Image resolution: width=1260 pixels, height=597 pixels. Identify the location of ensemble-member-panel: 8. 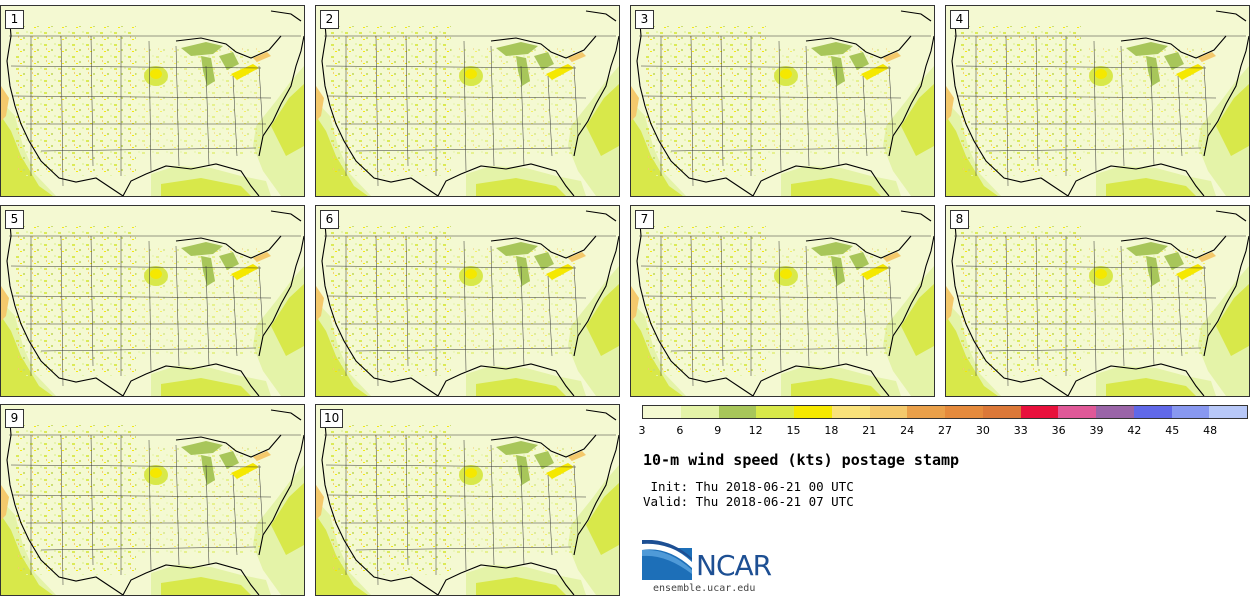
(1097, 301).